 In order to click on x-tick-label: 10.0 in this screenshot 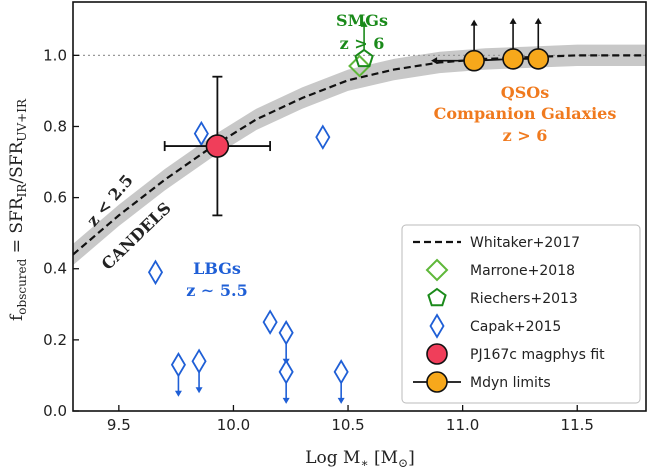, I will do `click(233, 425)`.